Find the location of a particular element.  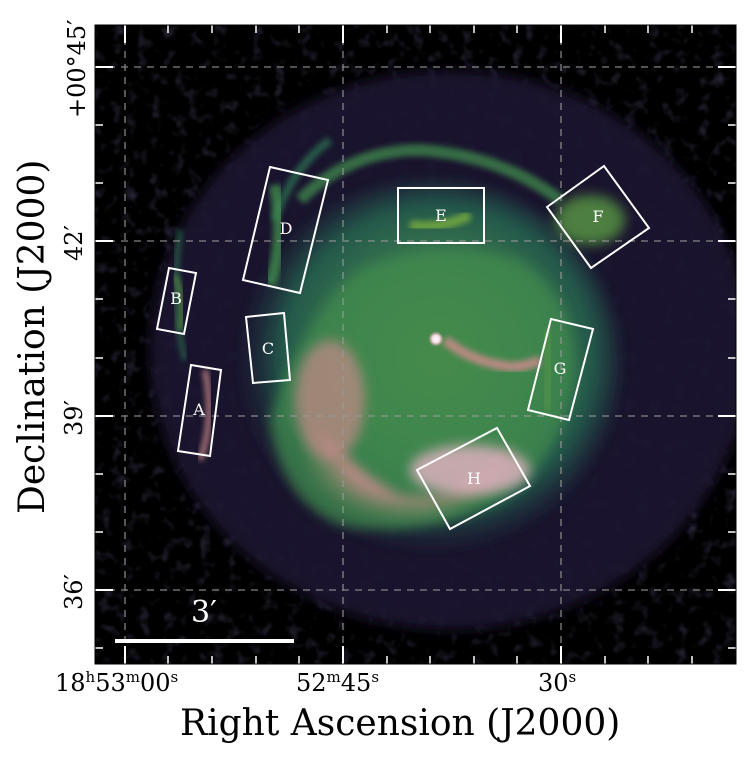

region-label-b: B is located at coordinates (176, 298).